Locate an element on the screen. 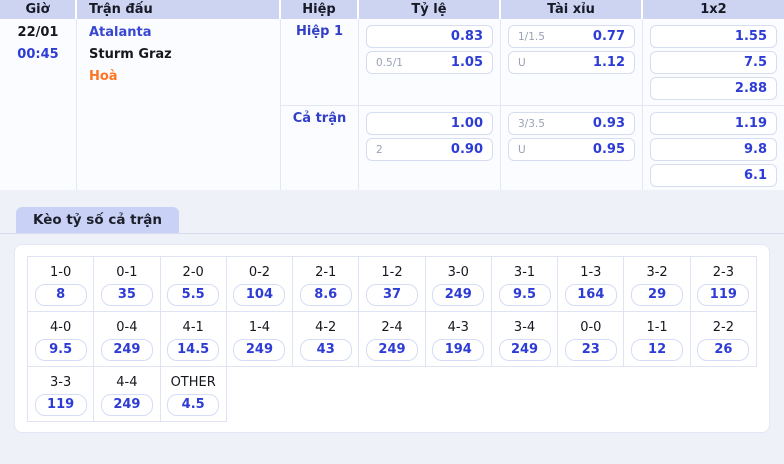 The width and height of the screenshot is (784, 464). score-cell: 1-1 12 is located at coordinates (657, 339).